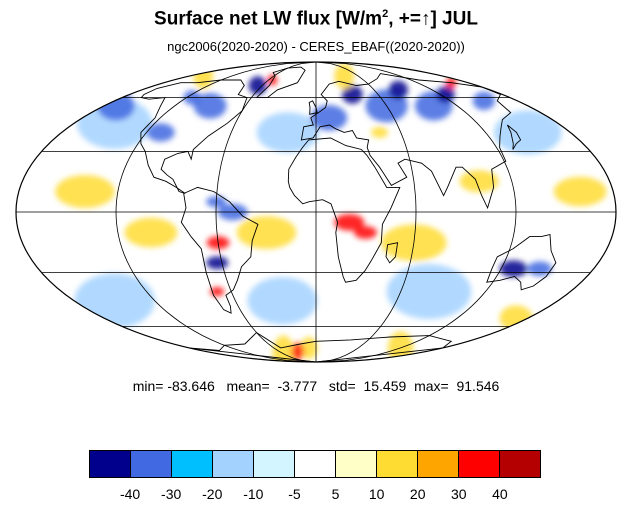  I want to click on colorbar-tick-label: -30, so click(171, 494).